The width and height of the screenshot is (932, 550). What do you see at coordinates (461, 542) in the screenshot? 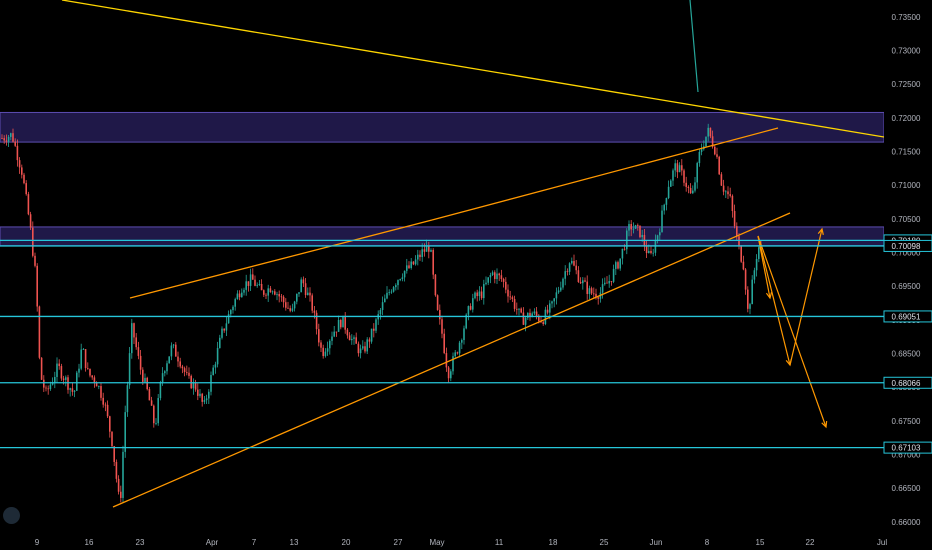
I see `time-axis: 9 16 23 Apr 7 13 20 27 May 11 18 25 Jun 8 15 22 Jul` at bounding box center [461, 542].